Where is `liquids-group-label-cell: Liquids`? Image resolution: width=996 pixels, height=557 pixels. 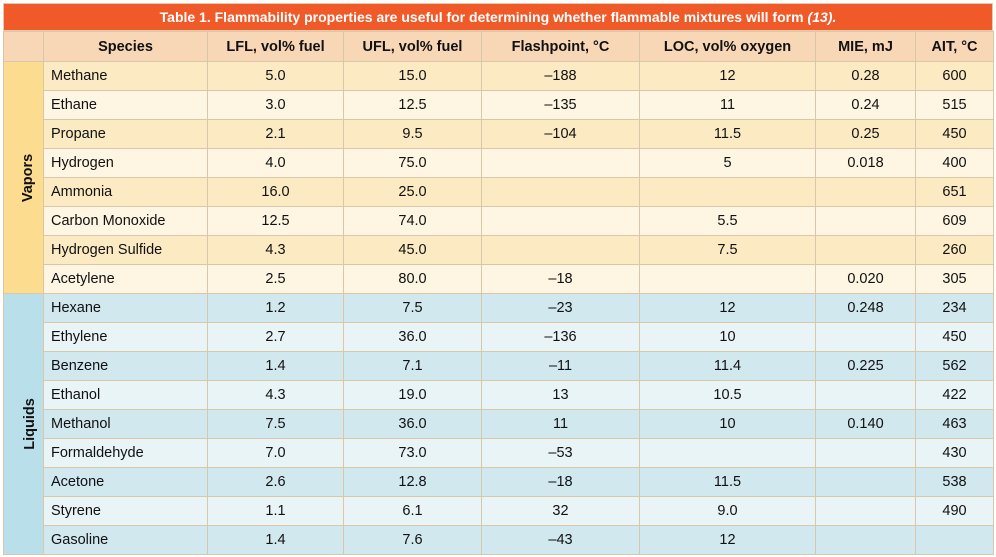
liquids-group-label-cell: Liquids is located at coordinates (23, 424).